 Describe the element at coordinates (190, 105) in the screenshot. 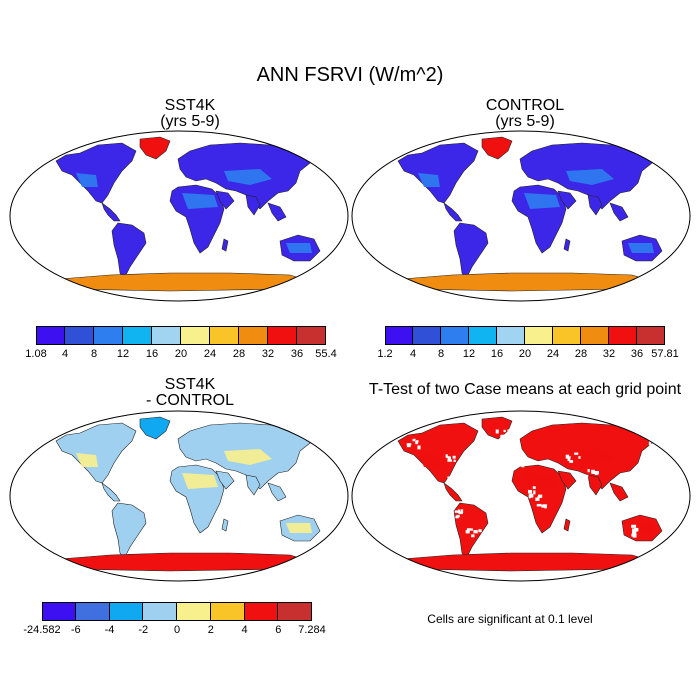

I see `panel-title-sst4k-line1: SST4K` at that location.